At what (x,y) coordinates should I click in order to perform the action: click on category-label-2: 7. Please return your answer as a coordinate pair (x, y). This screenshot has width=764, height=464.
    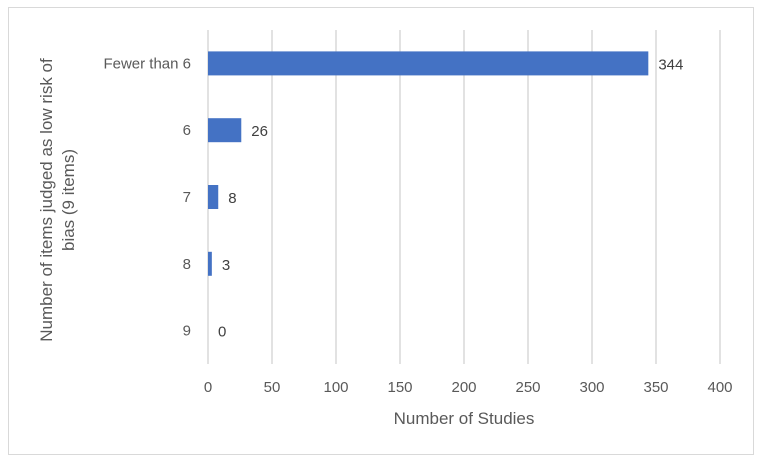
    Looking at the image, I should click on (187, 197).